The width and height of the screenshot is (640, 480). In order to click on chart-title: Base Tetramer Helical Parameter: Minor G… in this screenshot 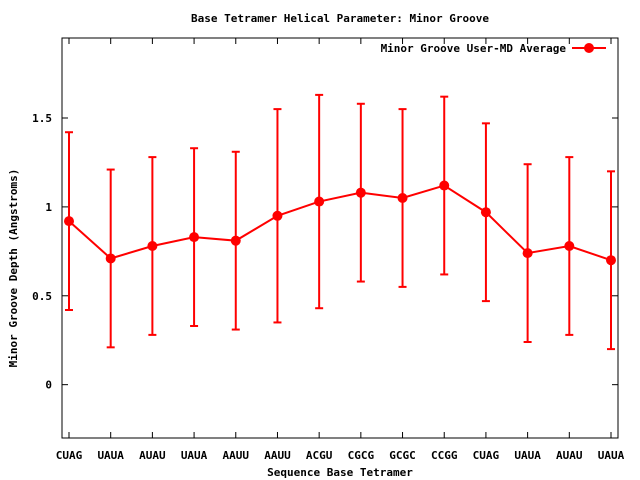, I will do `click(340, 18)`.